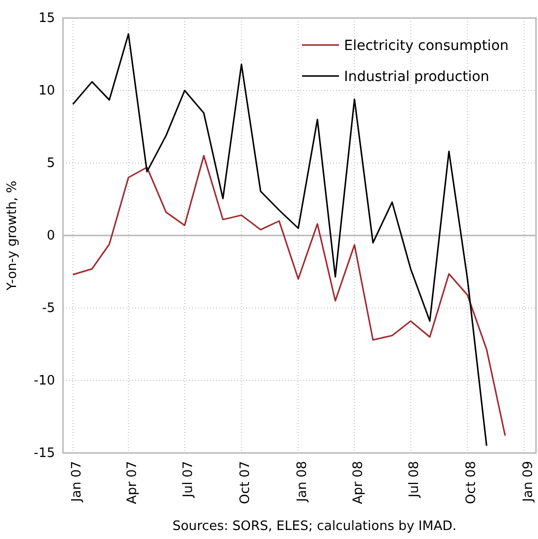 Image resolution: width=538 pixels, height=539 pixels. Describe the element at coordinates (46, 91) in the screenshot. I see `y-tick-label: 10` at that location.